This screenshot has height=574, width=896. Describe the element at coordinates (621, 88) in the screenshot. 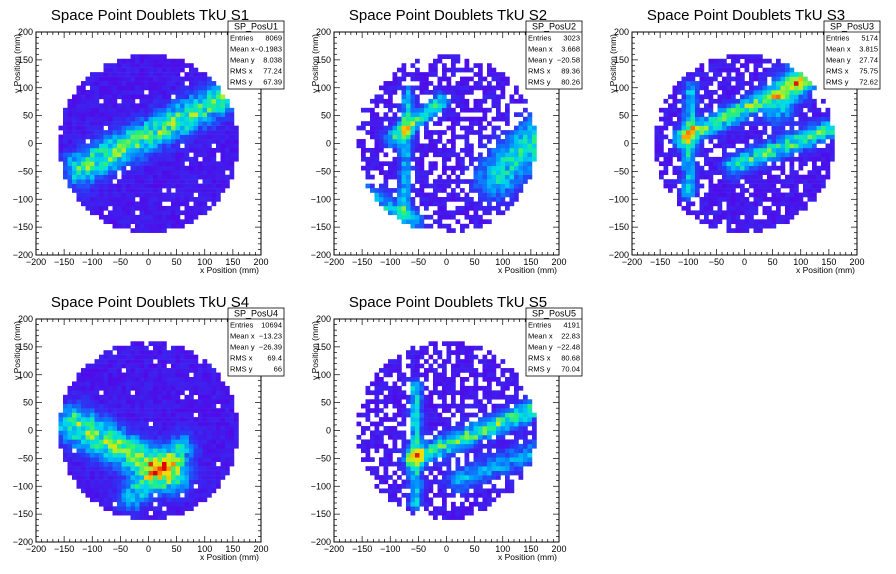

I see `y-tick-label: 100` at that location.